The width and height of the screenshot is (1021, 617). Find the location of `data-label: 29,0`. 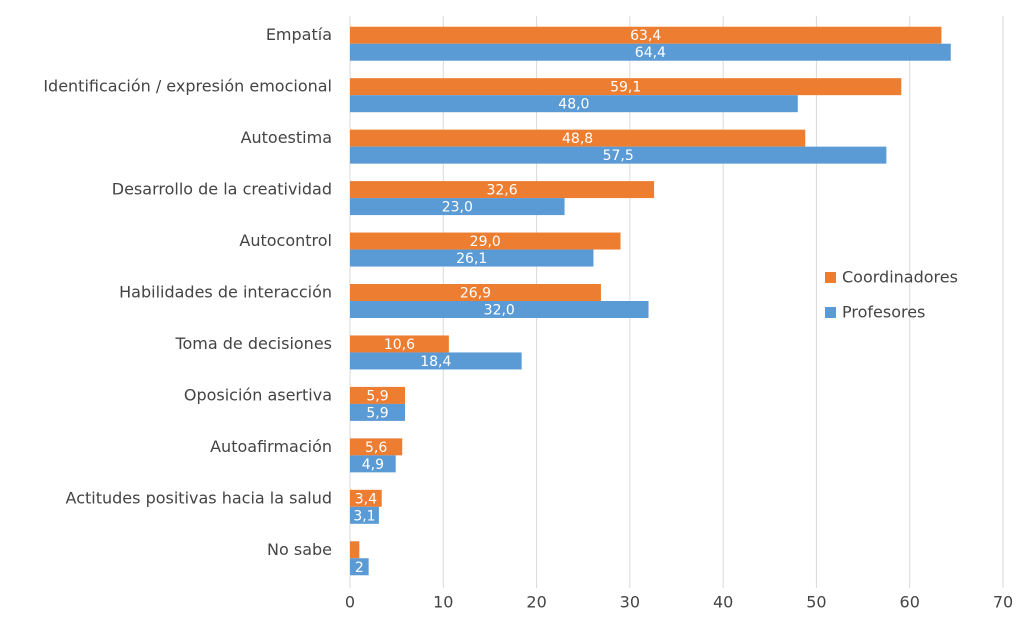

data-label: 29,0 is located at coordinates (485, 242).